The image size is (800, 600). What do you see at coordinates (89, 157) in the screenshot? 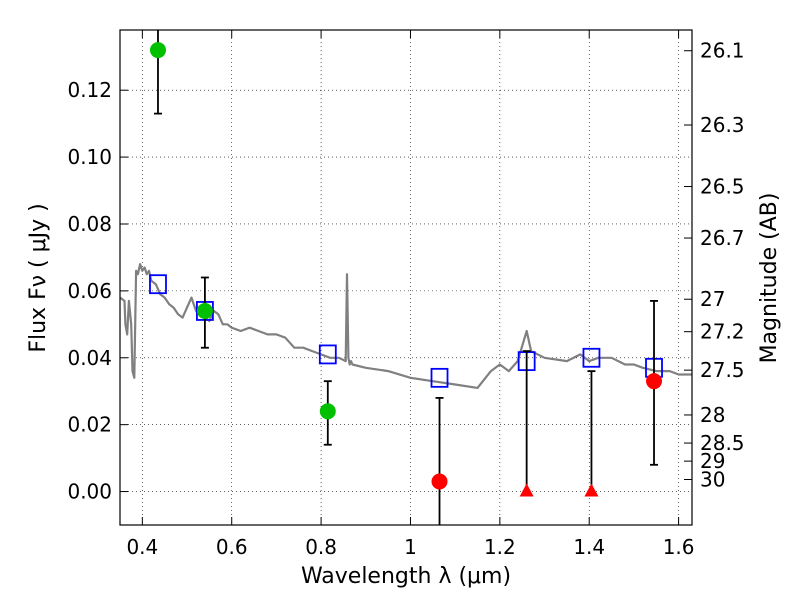
I see `y-tick-label: 0.10` at bounding box center [89, 157].